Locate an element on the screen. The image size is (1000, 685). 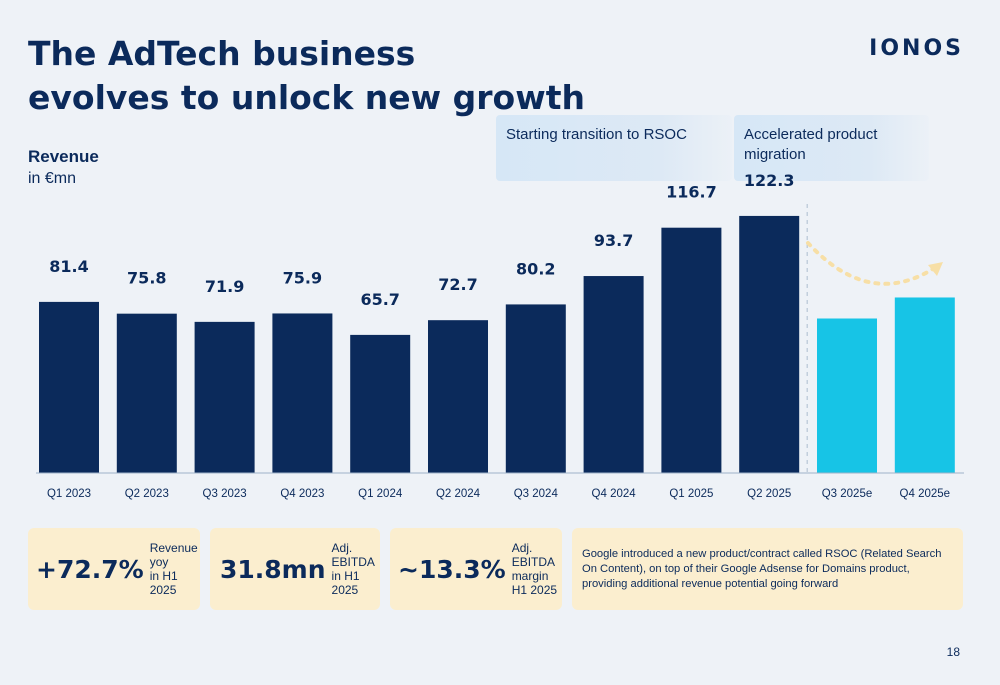
data-label: 80.2 is located at coordinates (535, 268).